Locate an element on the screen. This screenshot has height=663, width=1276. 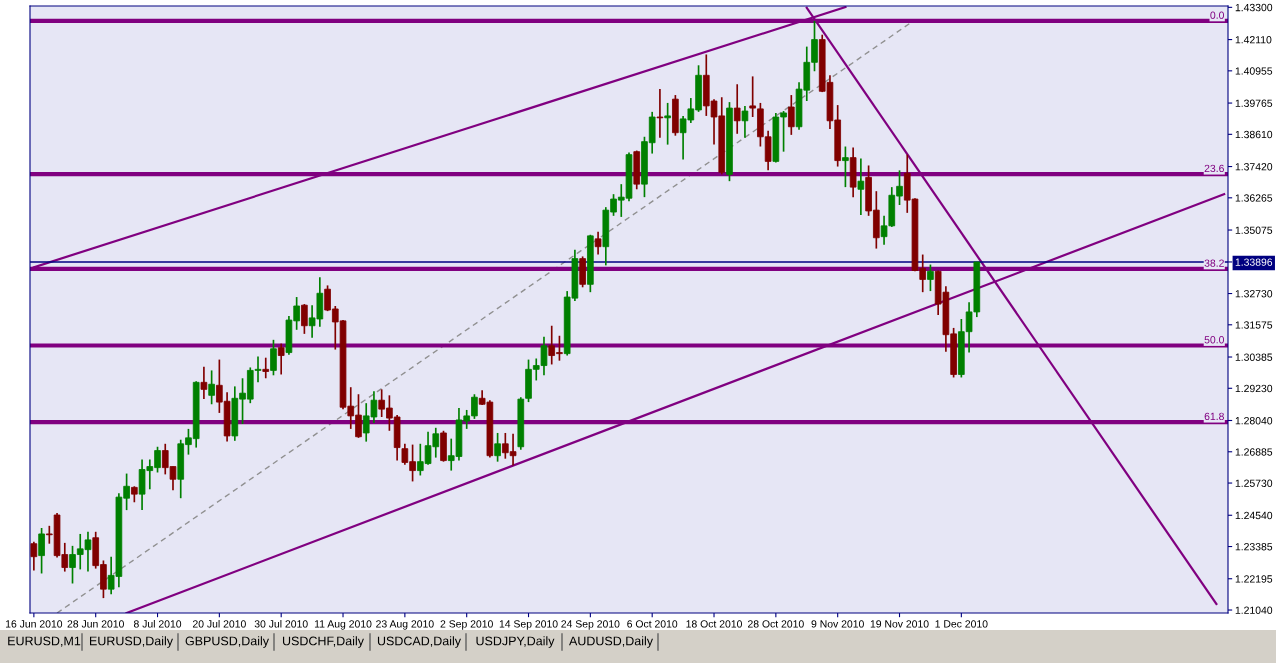
text: AUDUSD,Daily is located at coordinates (611, 642).